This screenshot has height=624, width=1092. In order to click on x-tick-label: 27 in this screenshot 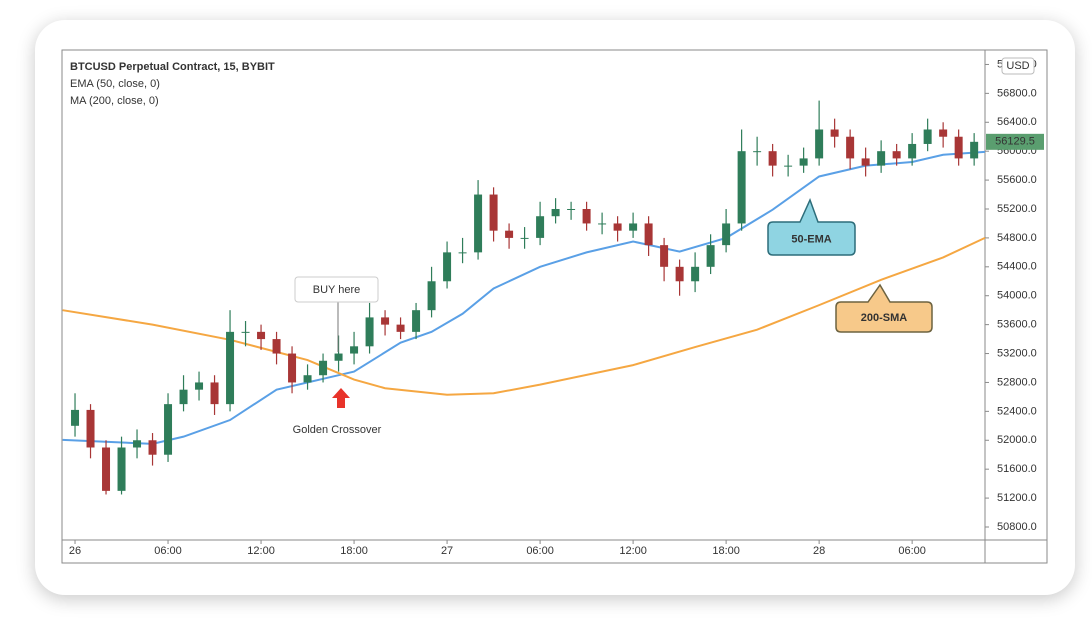, I will do `click(447, 551)`.